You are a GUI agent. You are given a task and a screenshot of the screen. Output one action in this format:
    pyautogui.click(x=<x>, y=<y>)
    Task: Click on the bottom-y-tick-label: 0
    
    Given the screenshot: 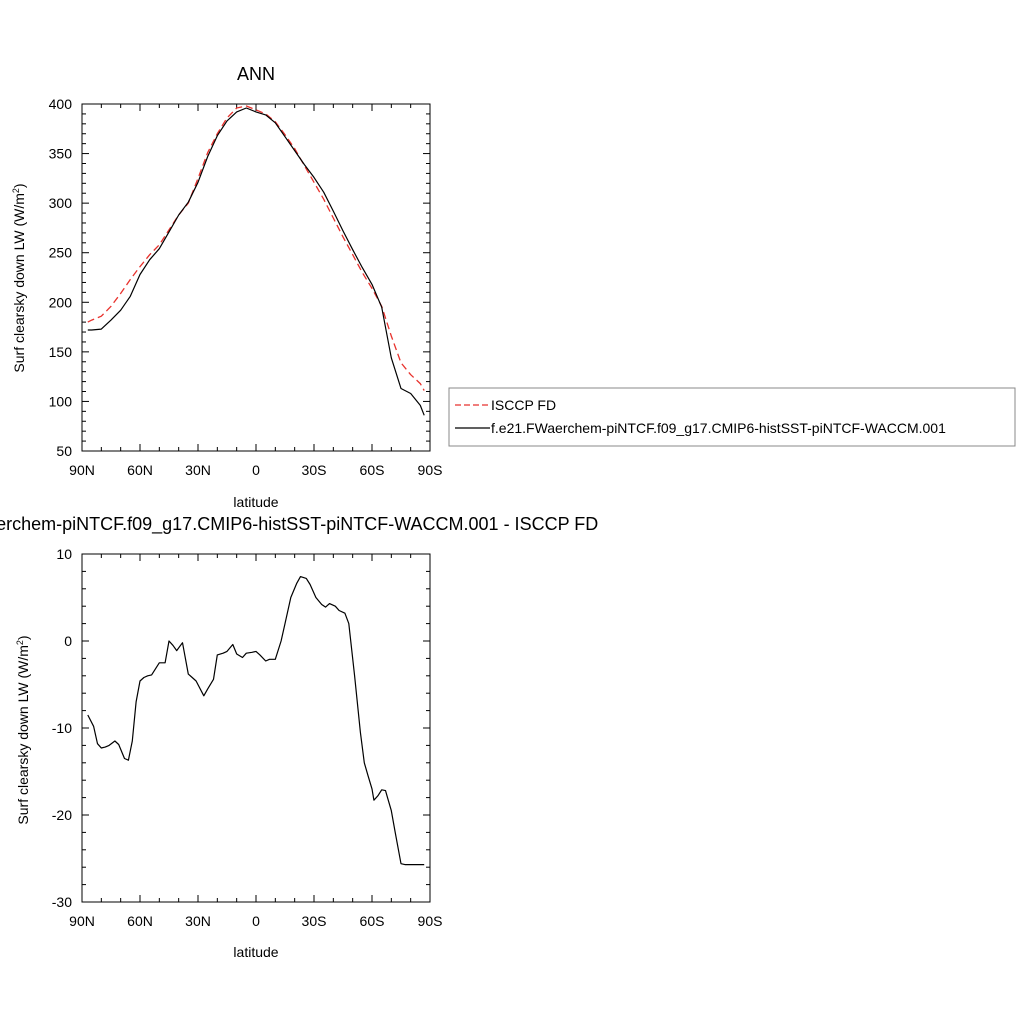 What is the action you would take?
    pyautogui.click(x=68, y=641)
    